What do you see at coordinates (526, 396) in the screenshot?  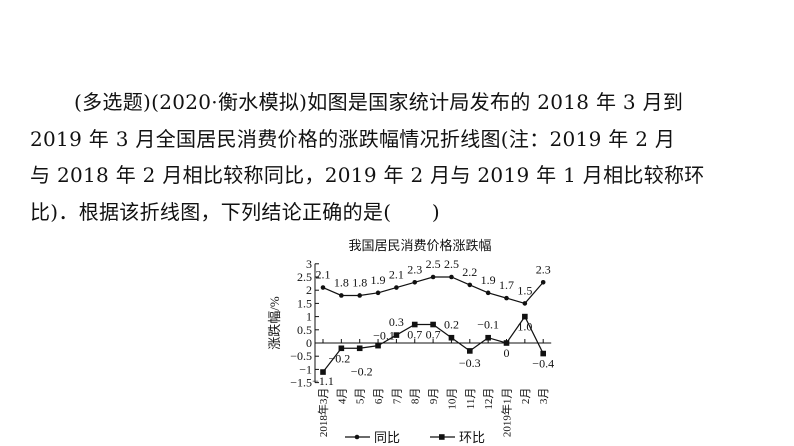 I see `x-tick-label: 2月` at bounding box center [526, 396].